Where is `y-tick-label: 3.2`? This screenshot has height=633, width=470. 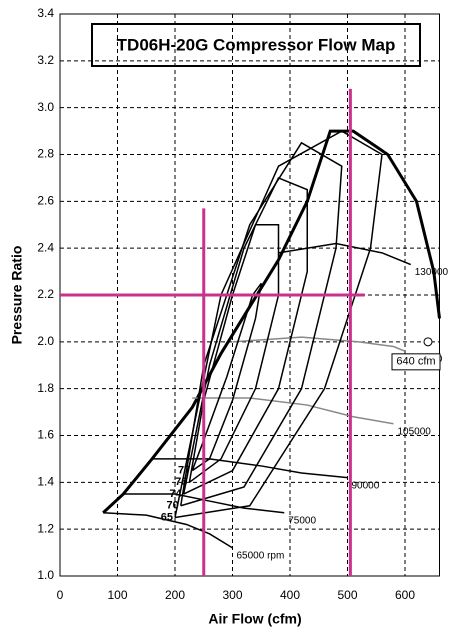 y-tick-label: 3.2 is located at coordinates (45, 60).